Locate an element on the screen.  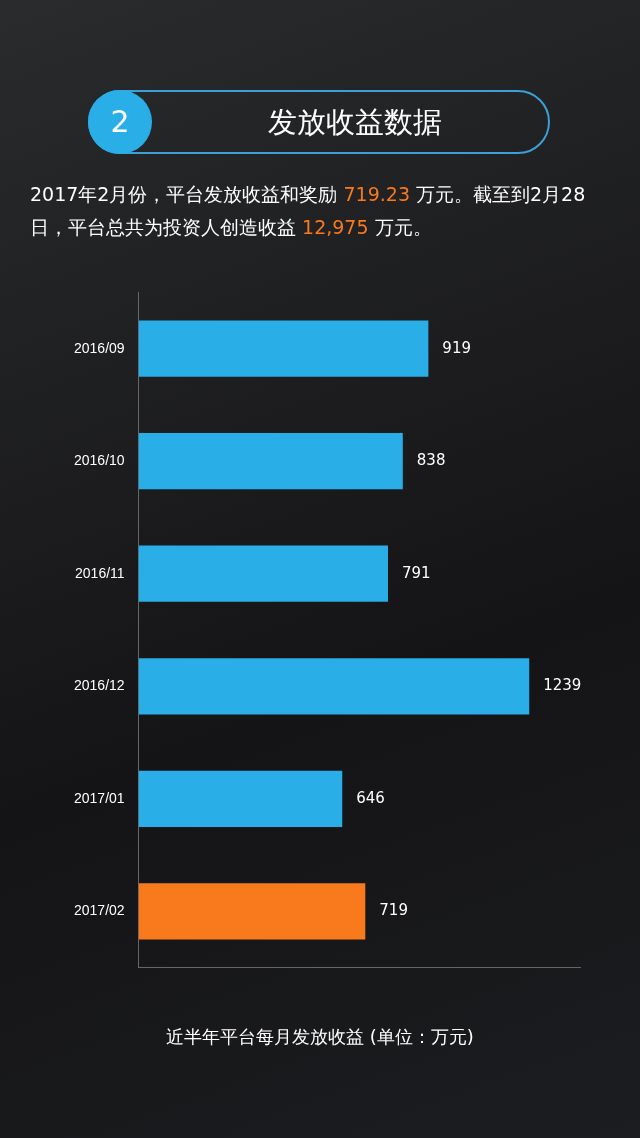
y-tick-label: 2017/02 is located at coordinates (99, 910).